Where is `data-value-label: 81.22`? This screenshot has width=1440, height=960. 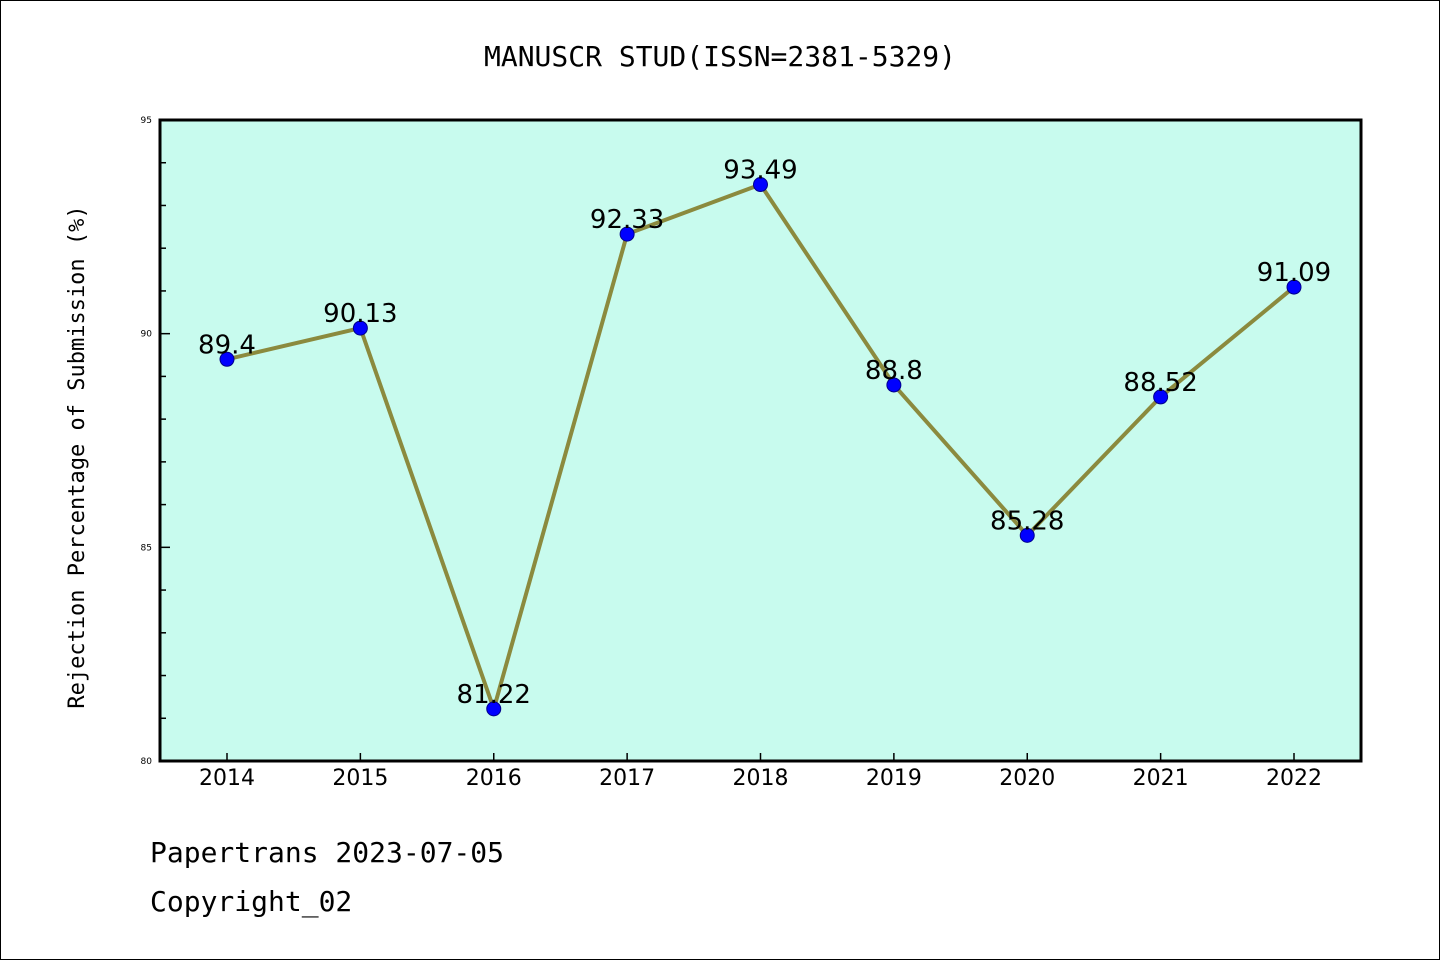
data-value-label: 81.22 is located at coordinates (494, 695).